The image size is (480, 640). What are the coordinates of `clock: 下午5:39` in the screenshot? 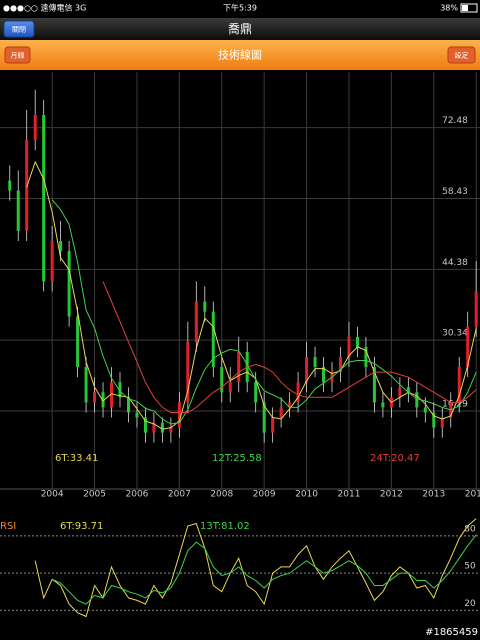 It's located at (240, 8).